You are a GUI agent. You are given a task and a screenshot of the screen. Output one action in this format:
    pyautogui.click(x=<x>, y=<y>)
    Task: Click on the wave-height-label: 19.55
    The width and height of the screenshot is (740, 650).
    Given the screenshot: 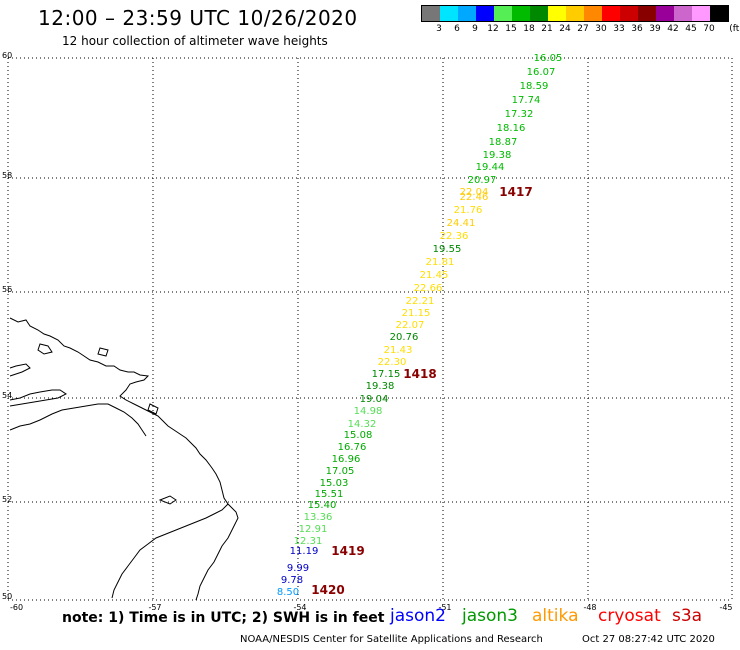 What is the action you would take?
    pyautogui.click(x=447, y=249)
    